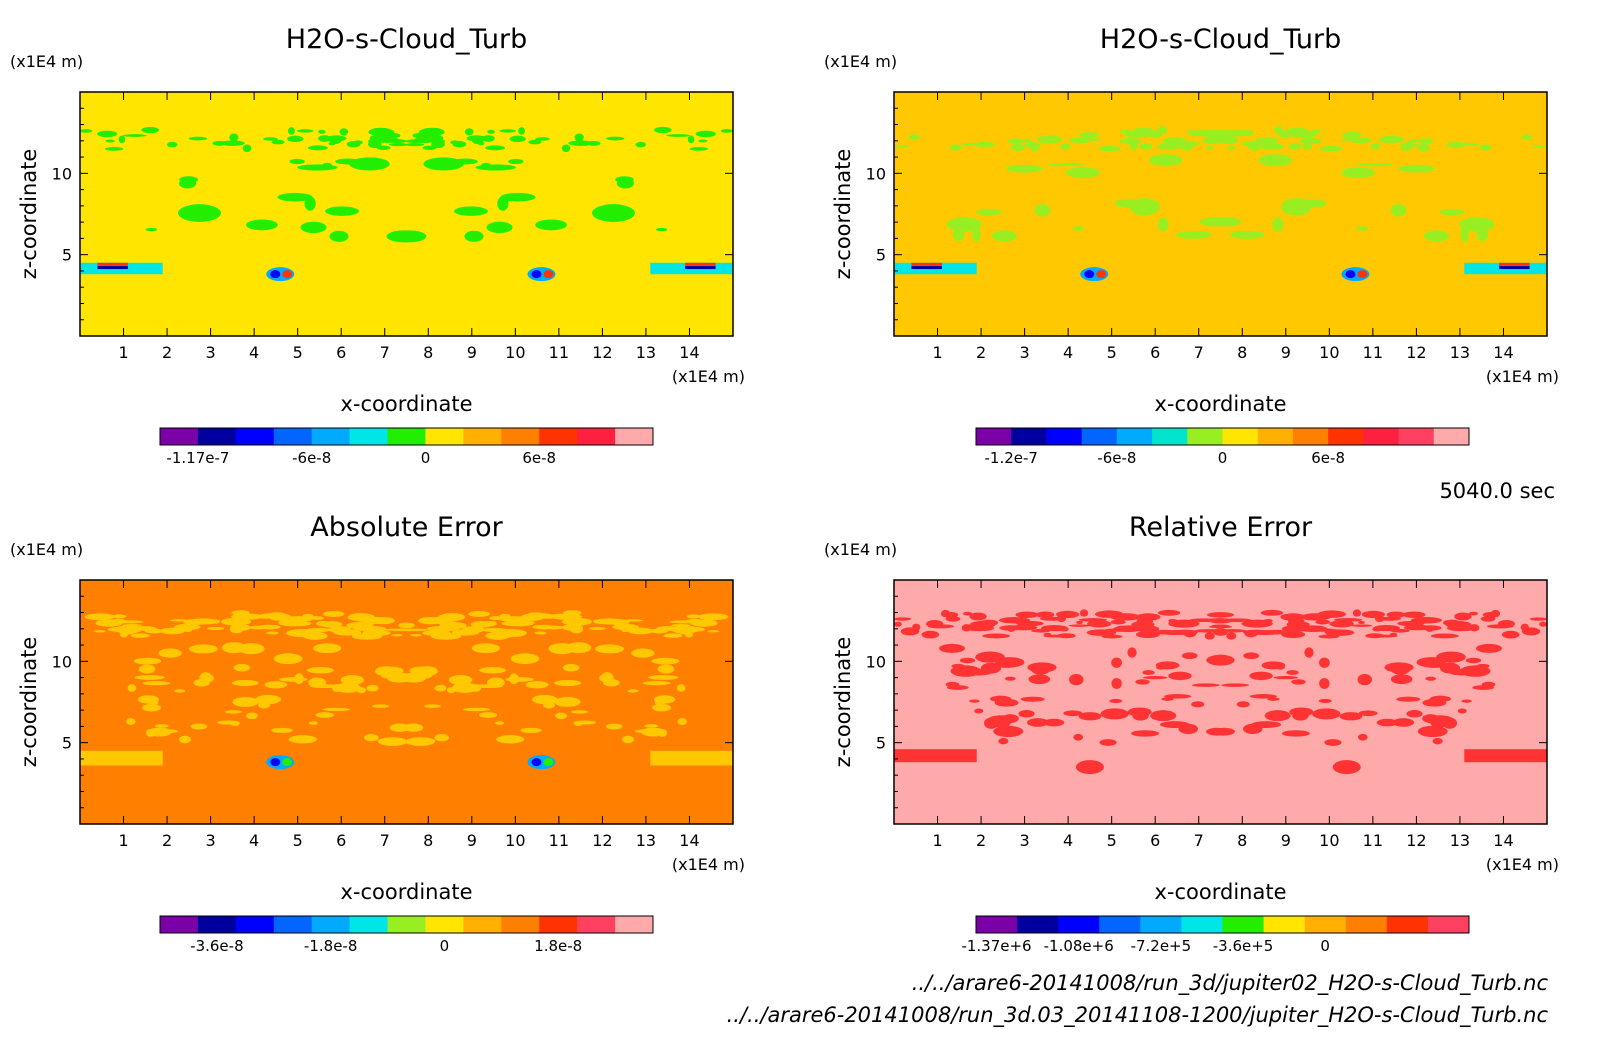 This screenshot has width=1604, height=1054. Describe the element at coordinates (1025, 352) in the screenshot. I see `x-tick-label: 3` at that location.